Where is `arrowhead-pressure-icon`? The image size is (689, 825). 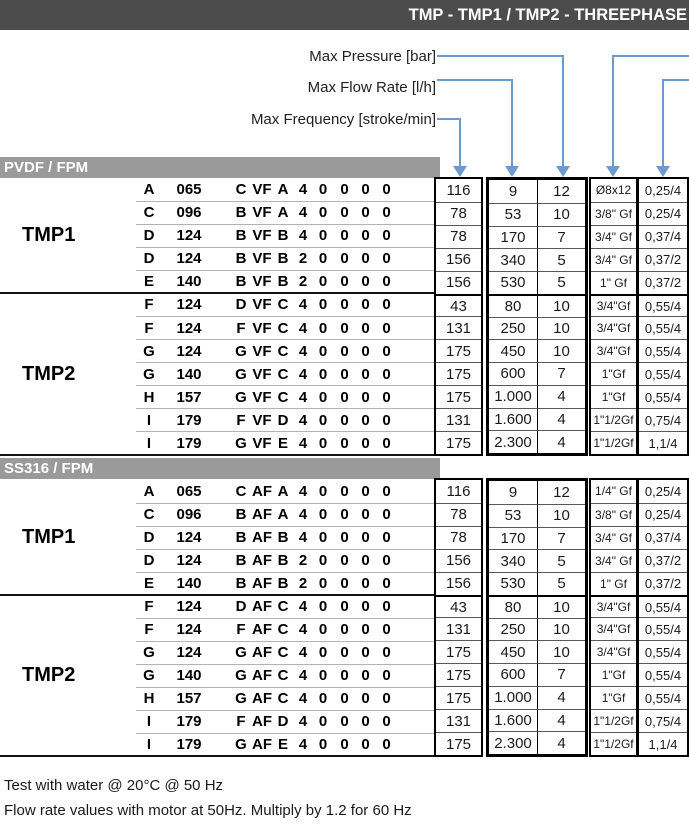 arrowhead-pressure-icon is located at coordinates (563, 171).